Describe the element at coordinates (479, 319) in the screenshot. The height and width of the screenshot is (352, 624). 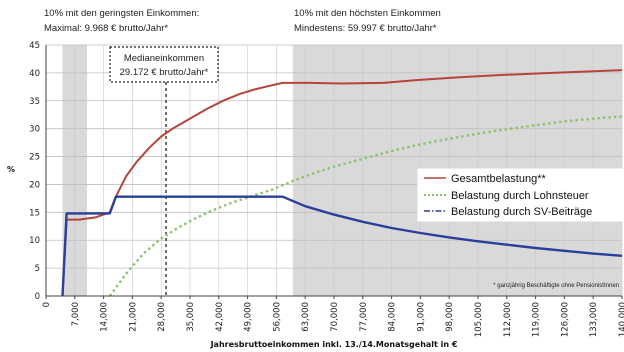
I see `x-tick-label-15: 105,000` at that location.